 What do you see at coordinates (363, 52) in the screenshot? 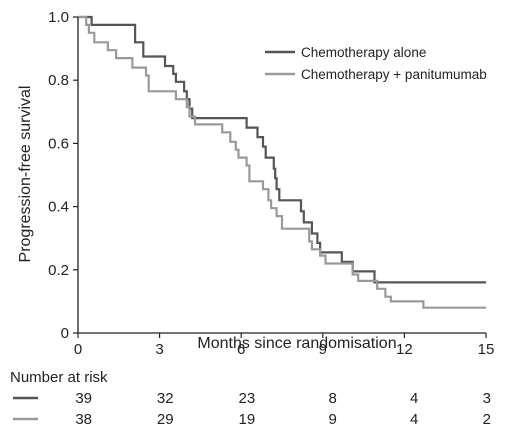
I see `legend-label-1: Chemotherapy alone` at bounding box center [363, 52].